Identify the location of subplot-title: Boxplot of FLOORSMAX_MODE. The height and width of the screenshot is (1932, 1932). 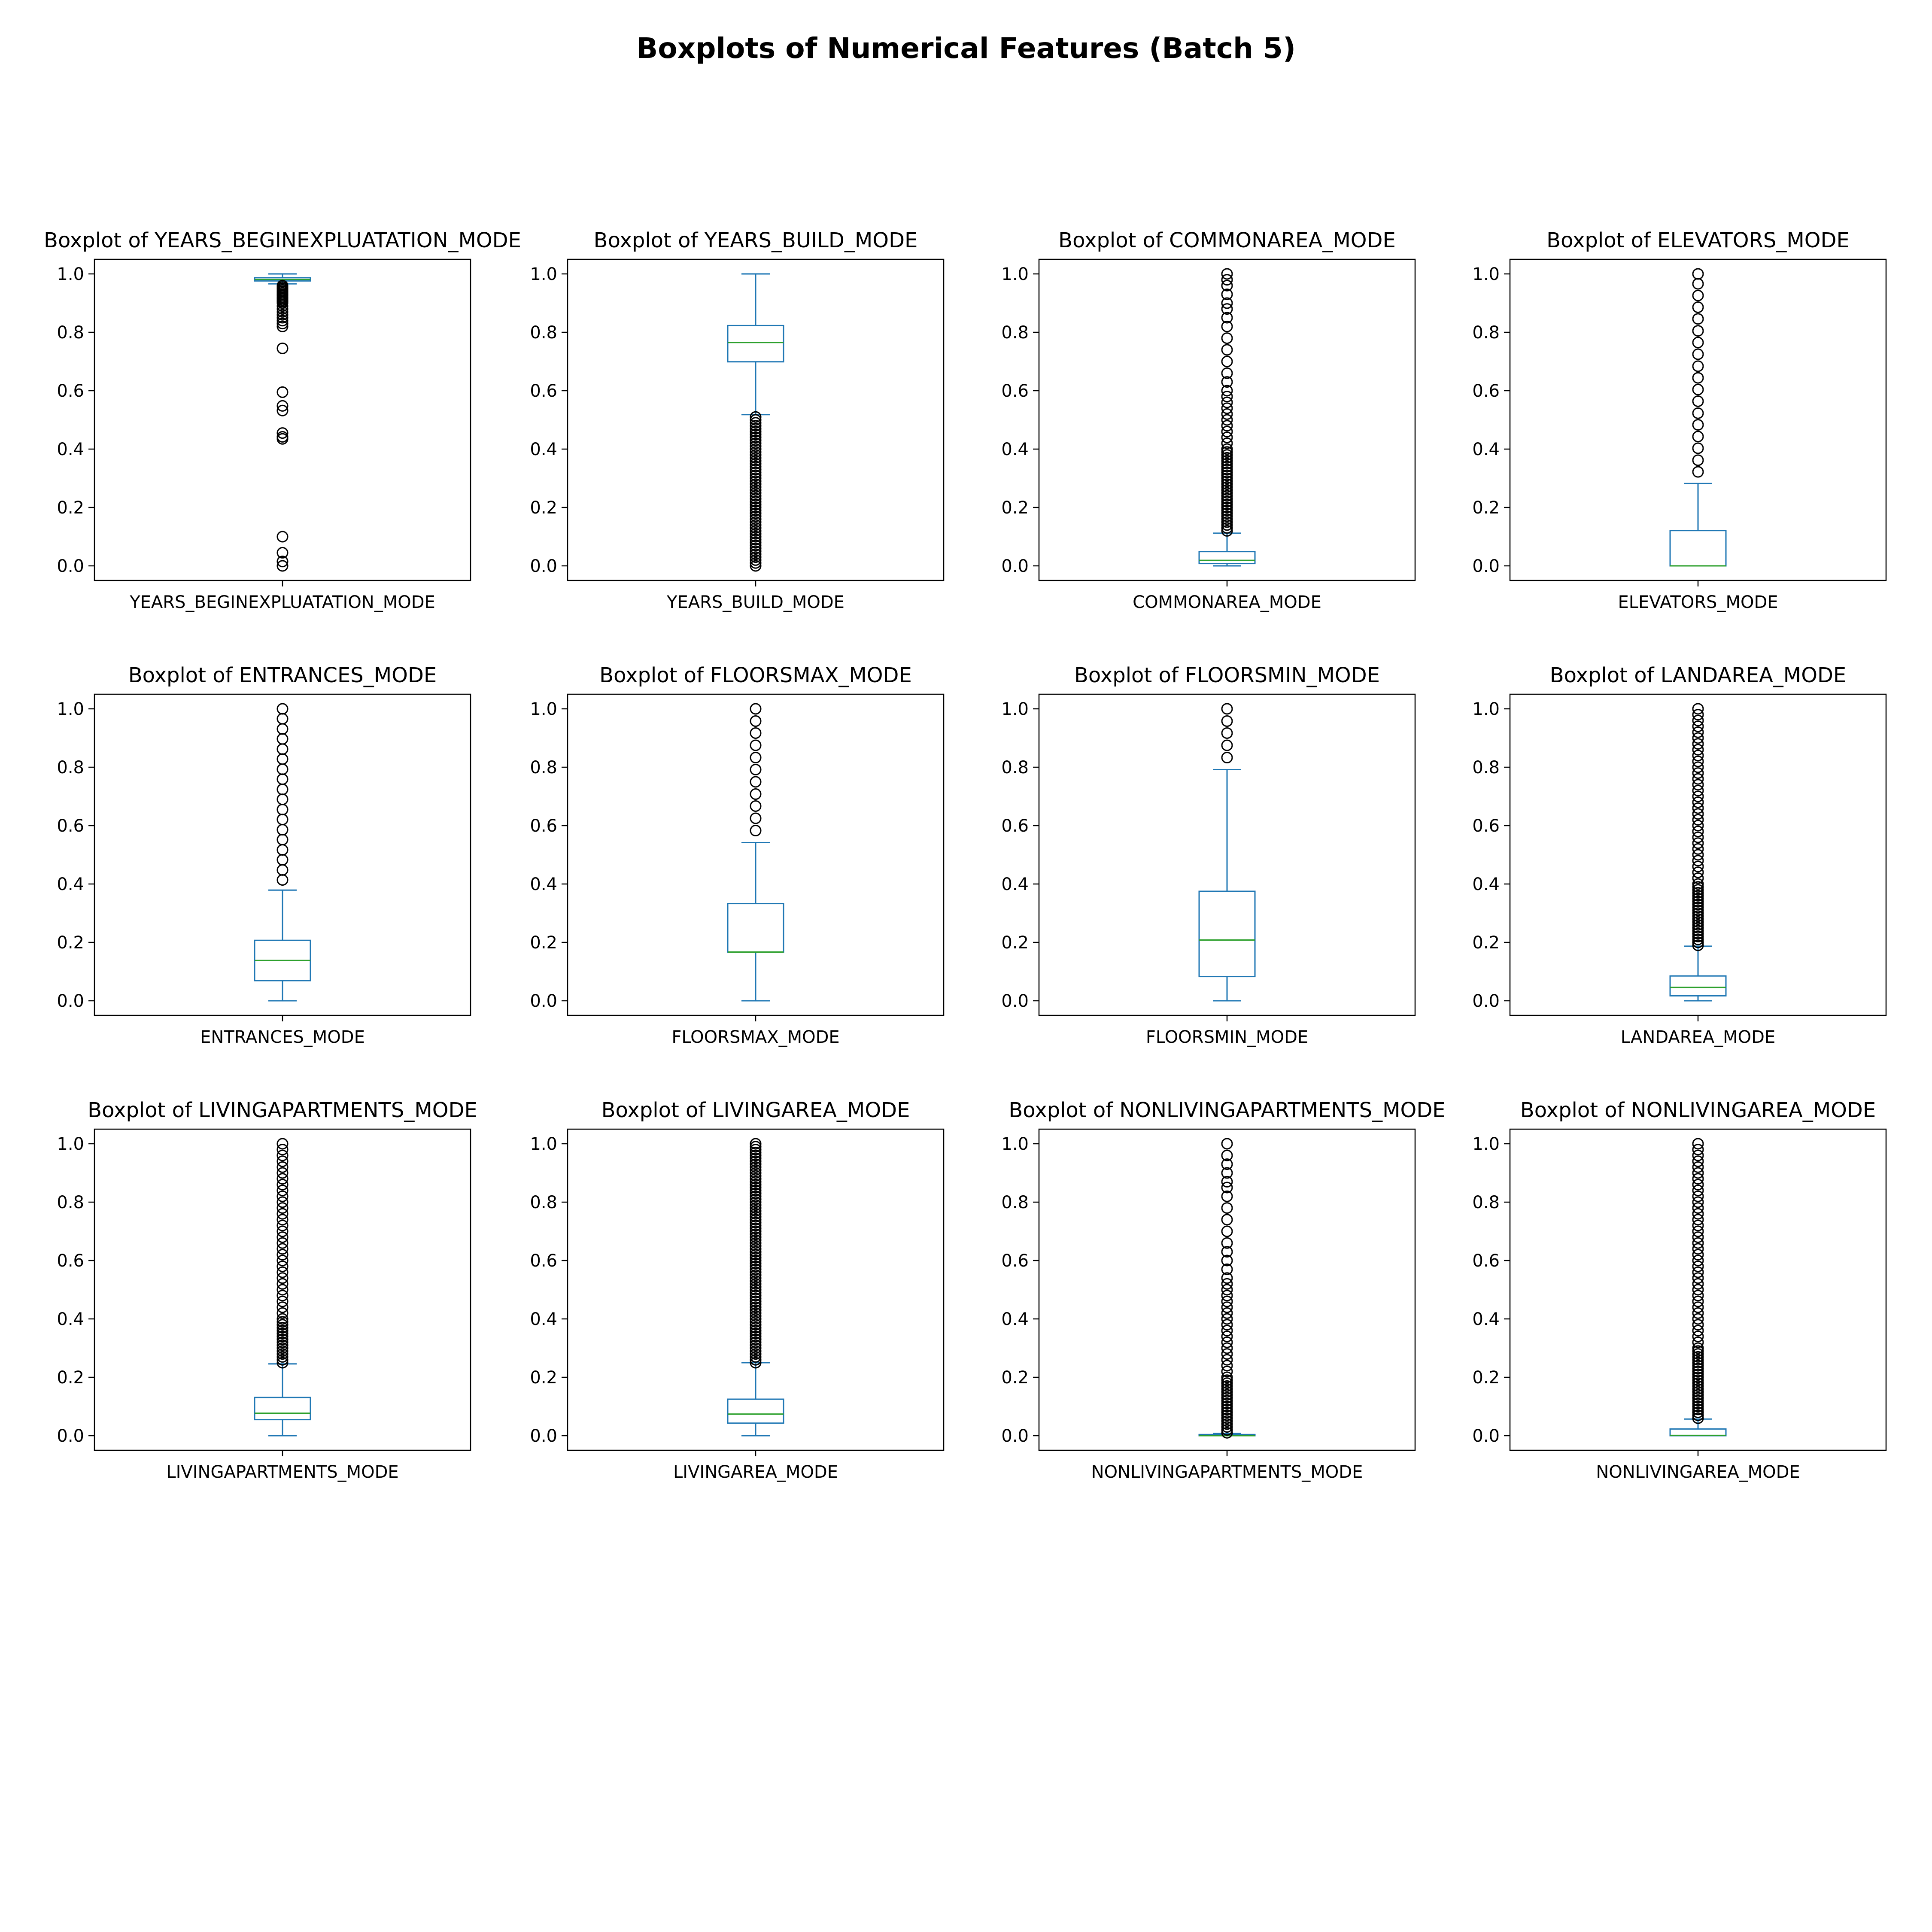
(755, 675).